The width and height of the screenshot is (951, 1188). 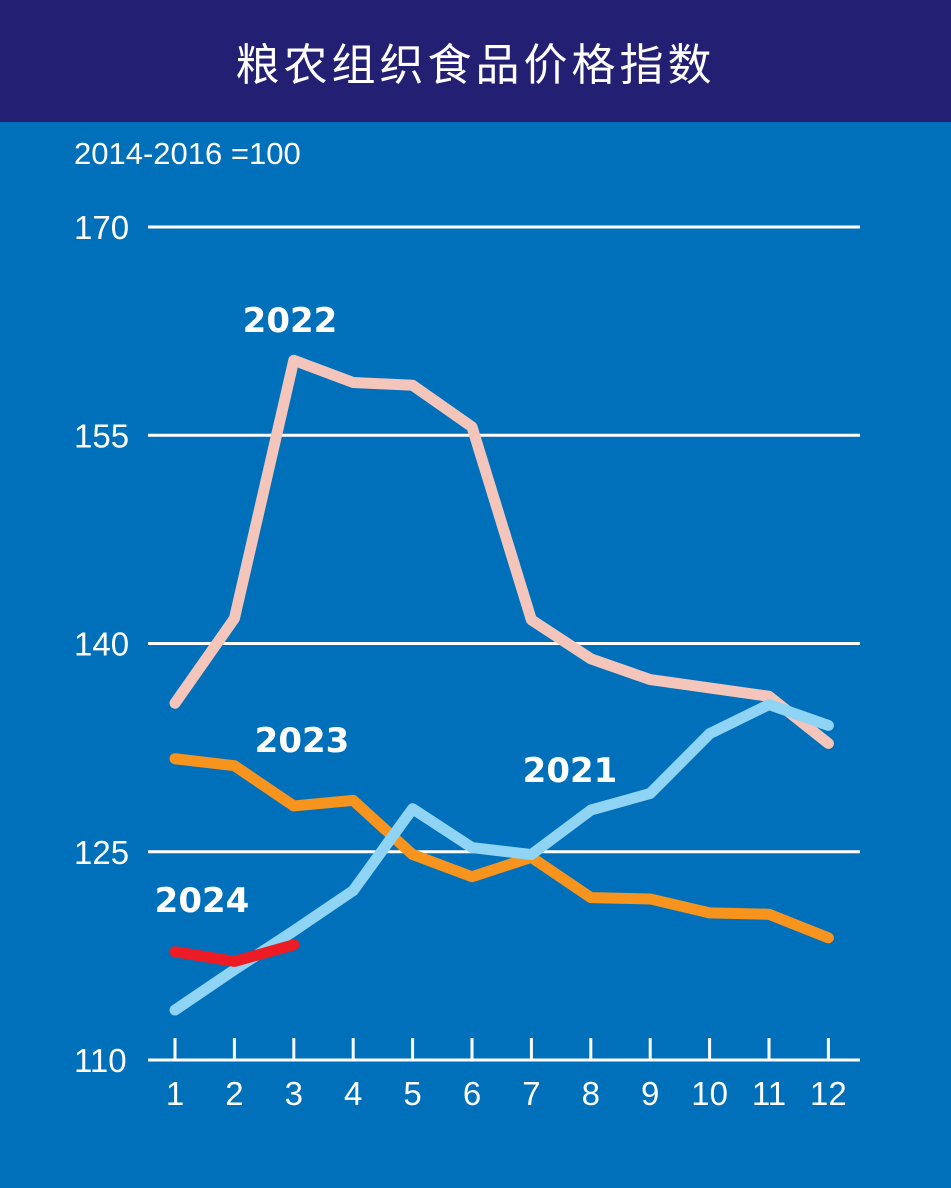 I want to click on series-line-2023, so click(x=501, y=848).